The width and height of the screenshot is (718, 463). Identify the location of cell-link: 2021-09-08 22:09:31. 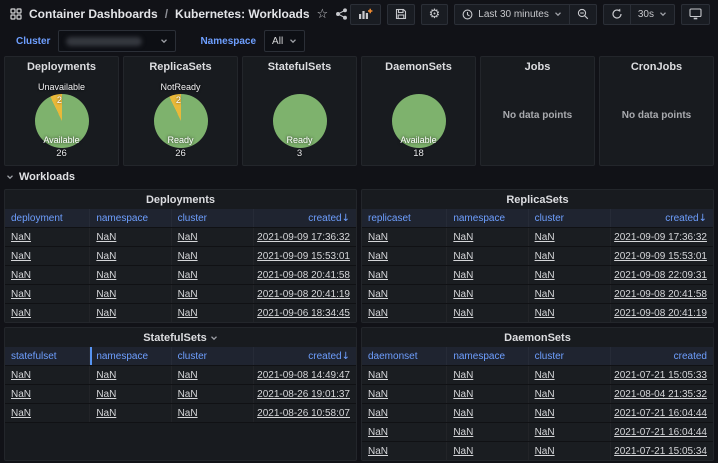
(660, 275).